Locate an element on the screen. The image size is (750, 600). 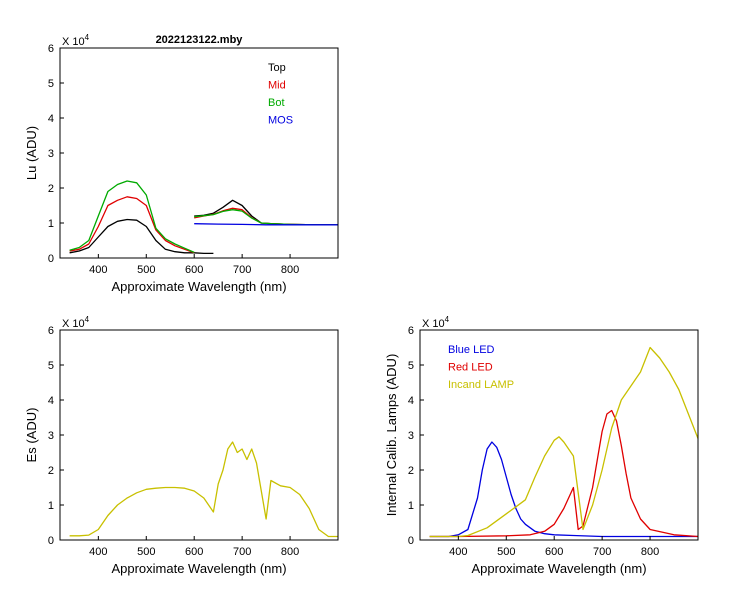
legend-entry-top: Top is located at coordinates (277, 68).